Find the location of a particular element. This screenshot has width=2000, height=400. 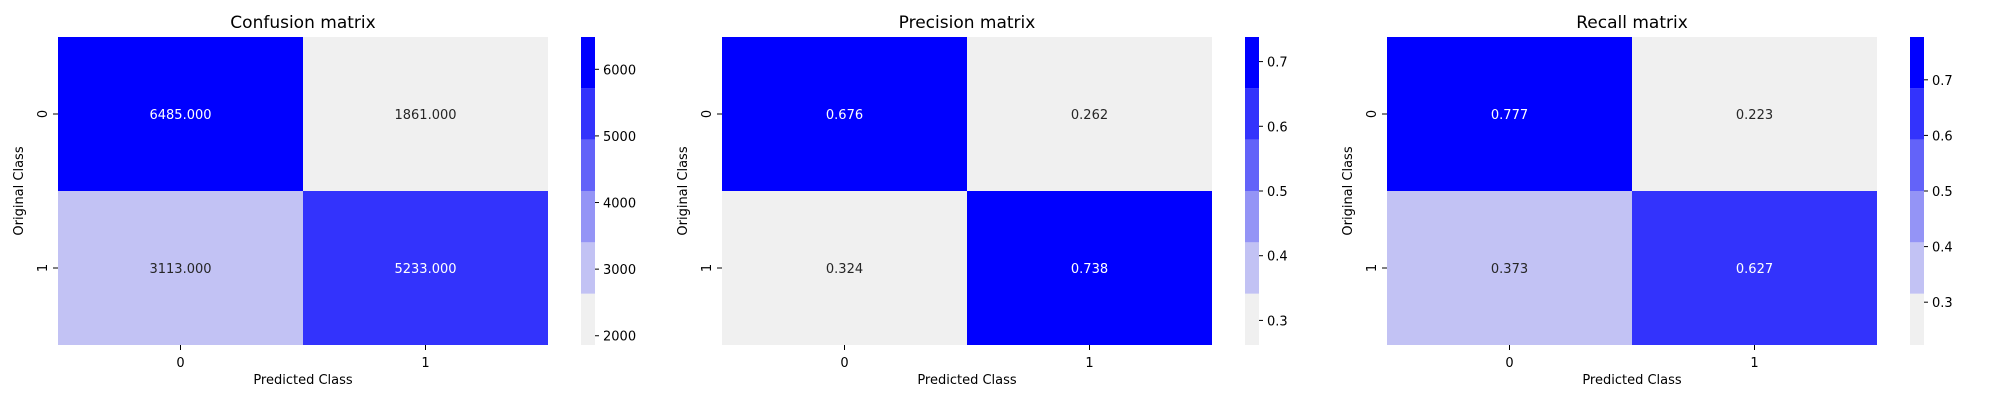

cell-value-label: 1861.000 is located at coordinates (425, 115).